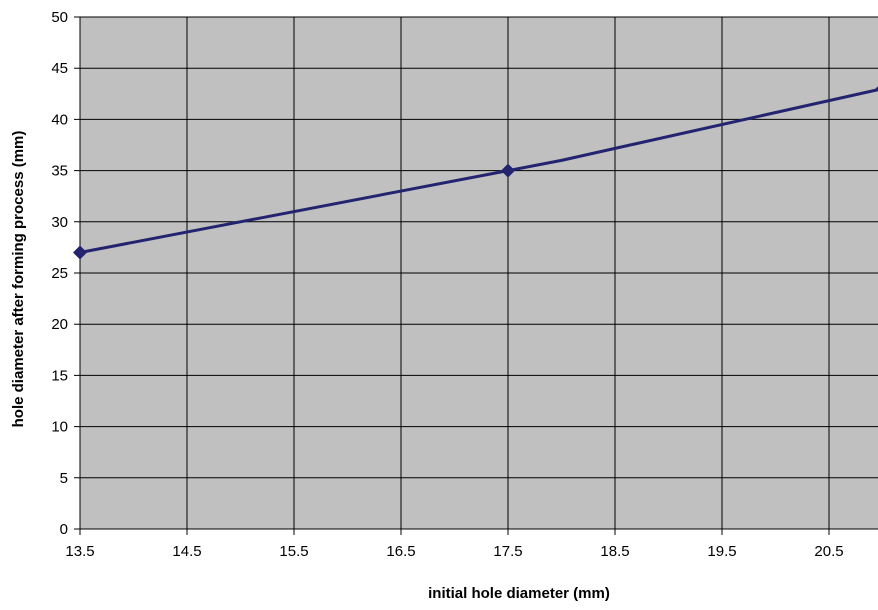 This screenshot has width=878, height=610. I want to click on y-tick-label: 25, so click(59, 273).